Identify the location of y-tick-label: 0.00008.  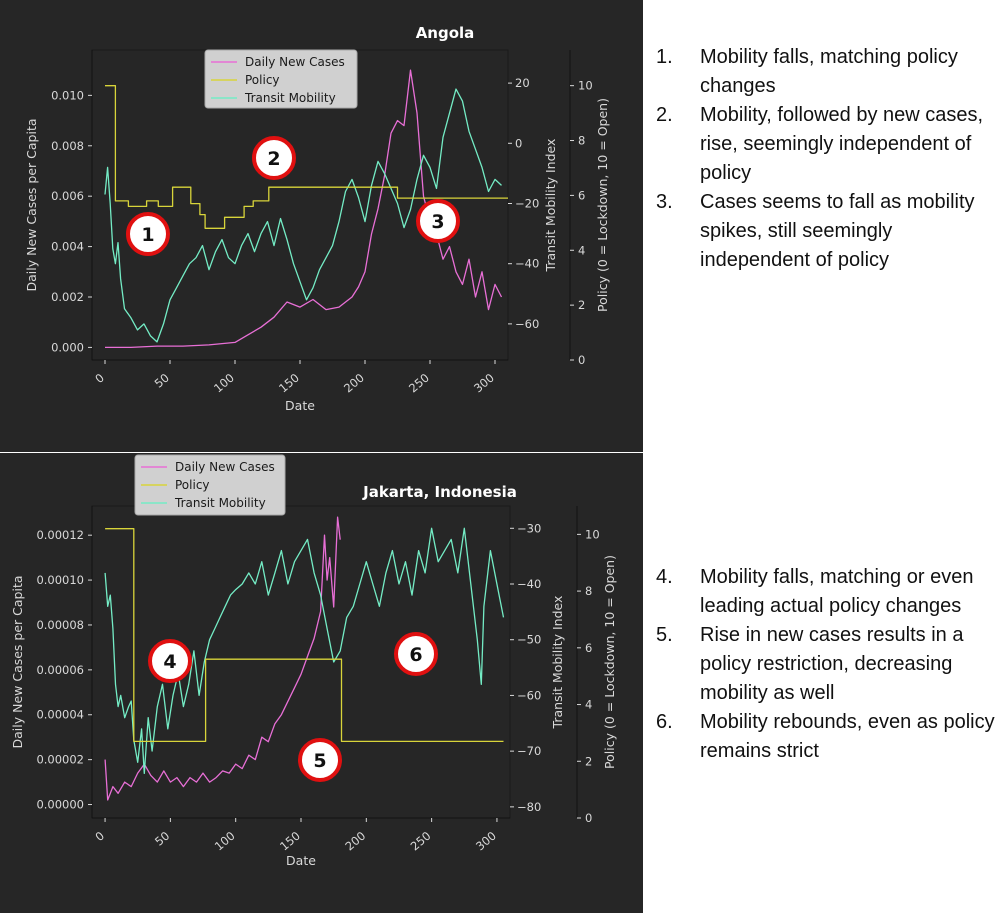
(60, 625).